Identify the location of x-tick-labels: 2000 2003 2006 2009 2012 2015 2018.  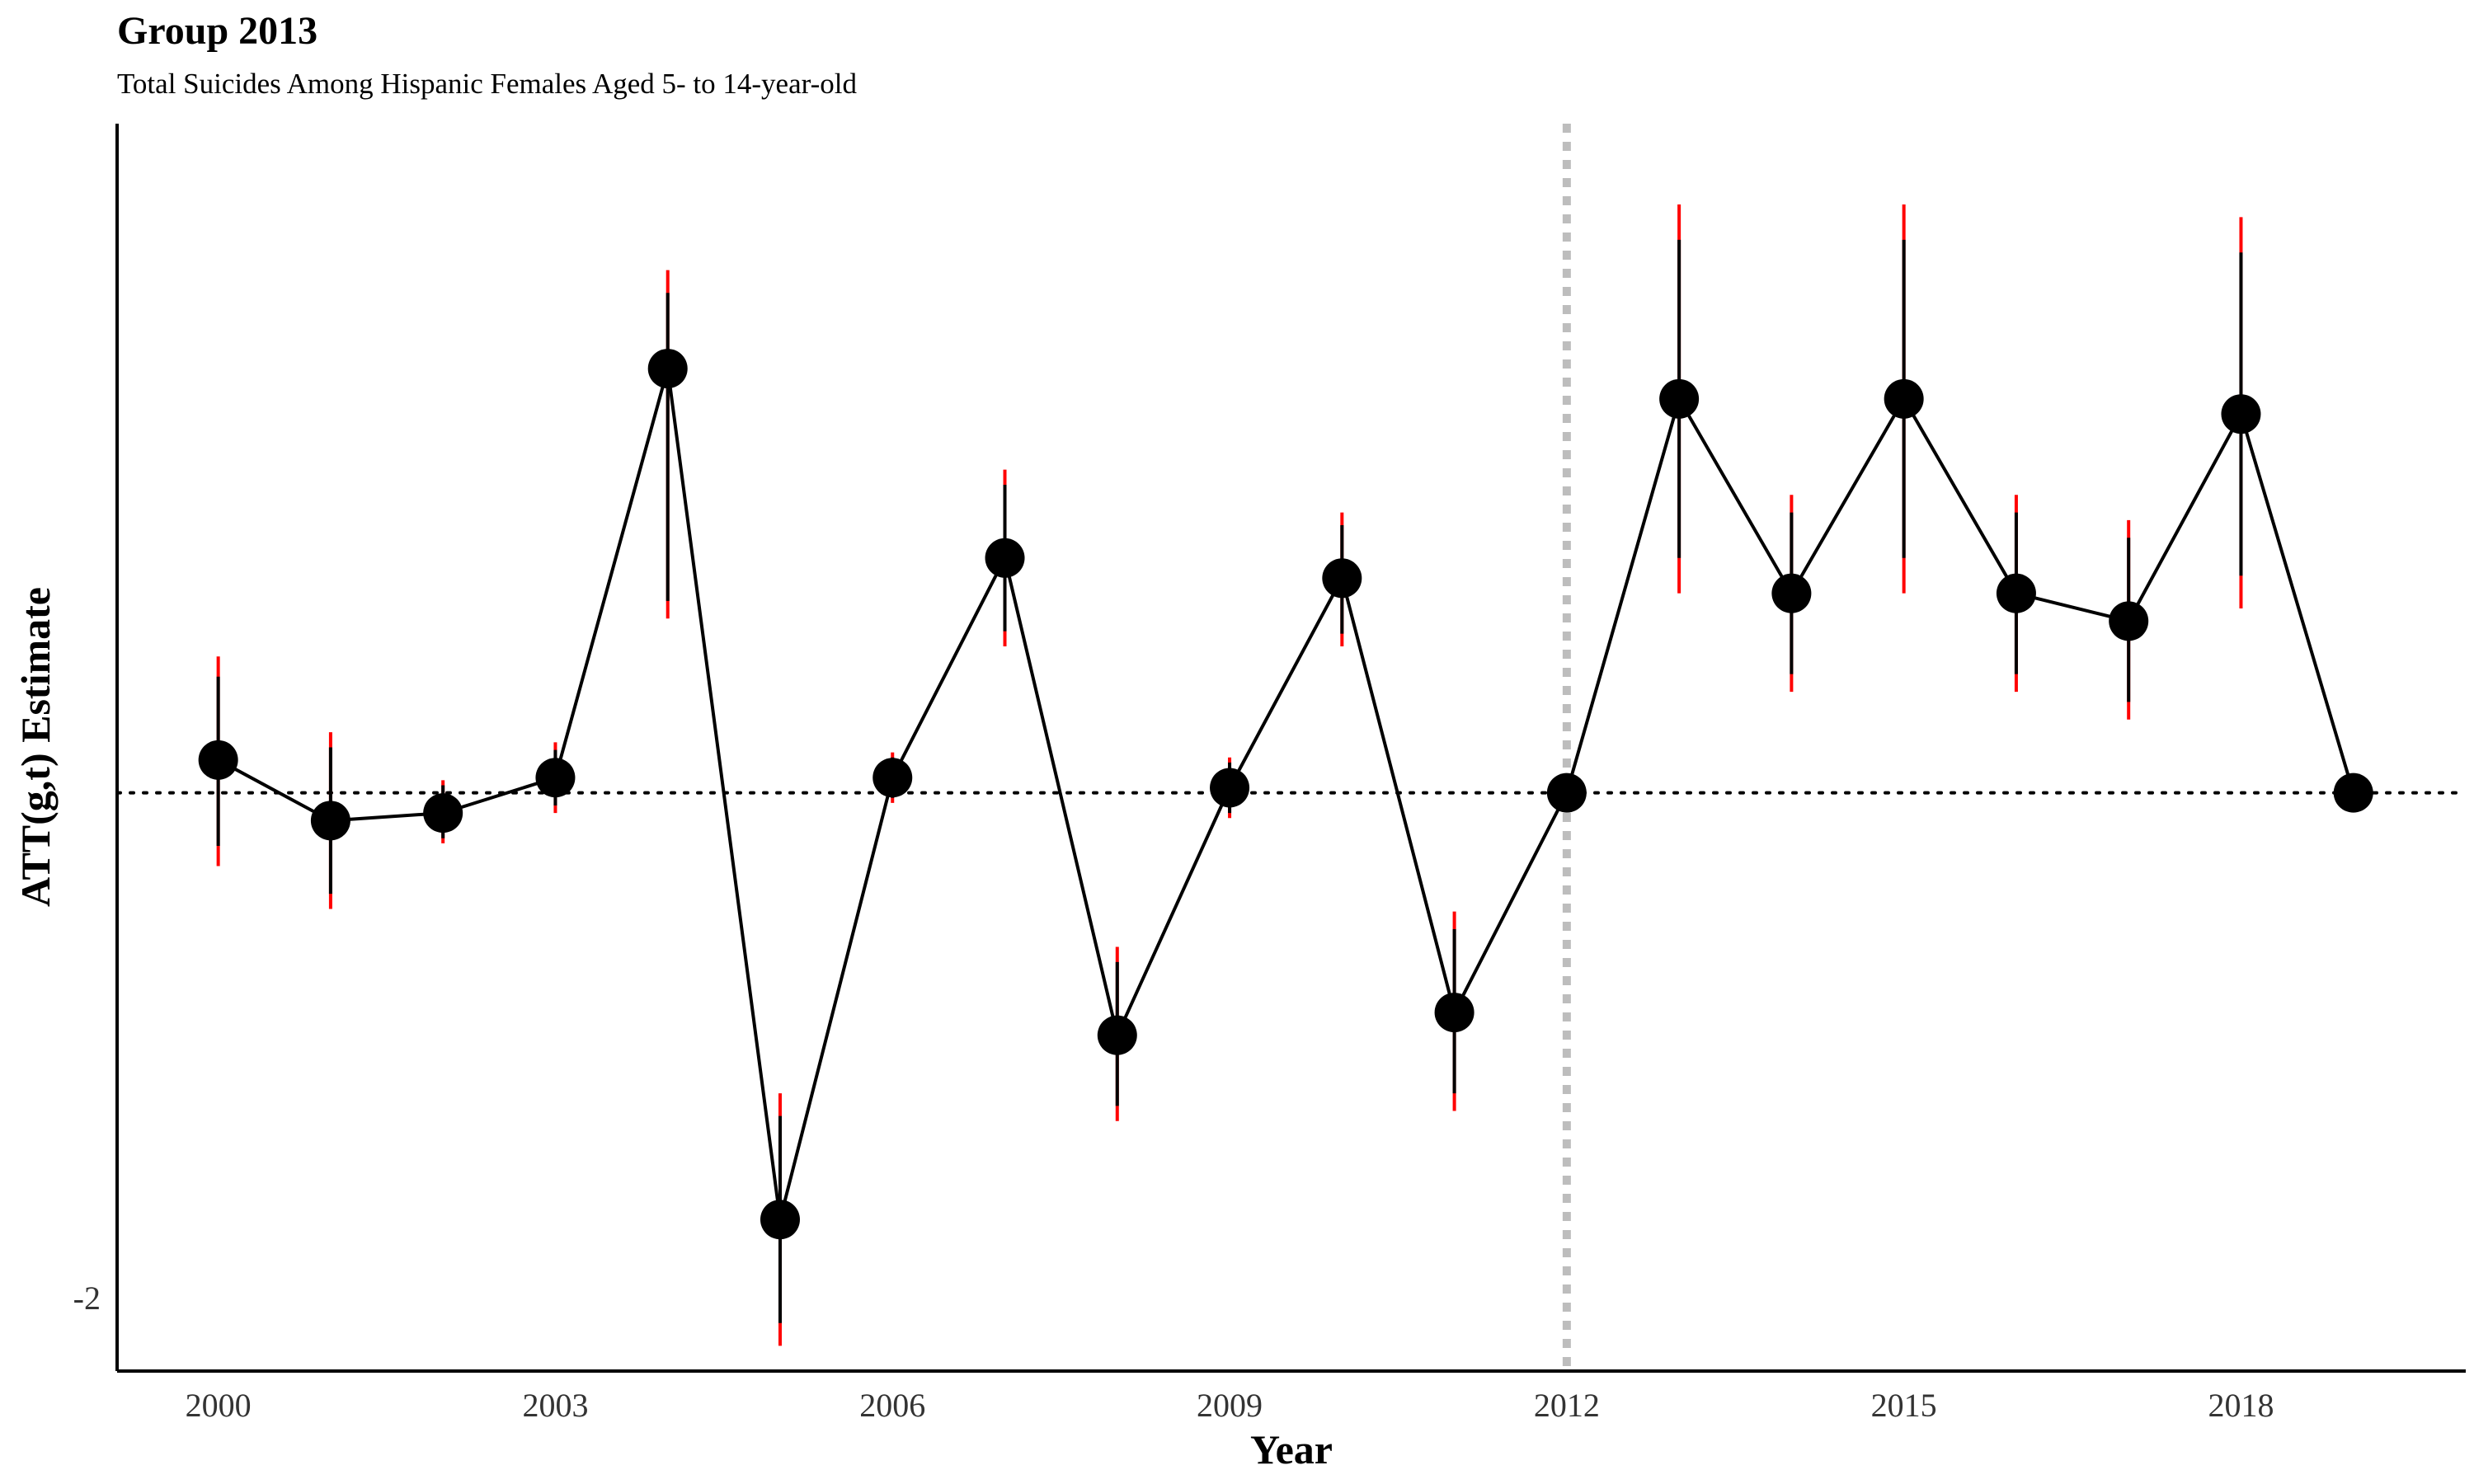
(1230, 1405).